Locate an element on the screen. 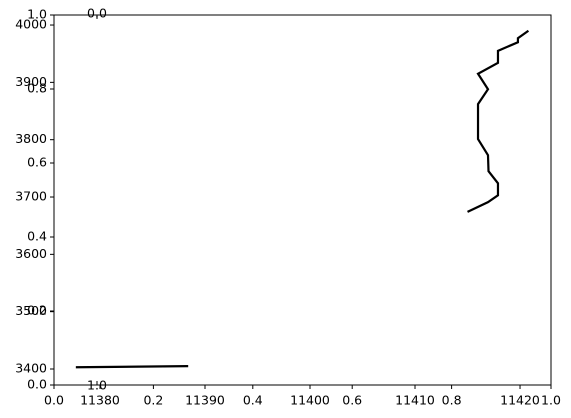  overlay-x-tick-label: 0.4 is located at coordinates (253, 400).